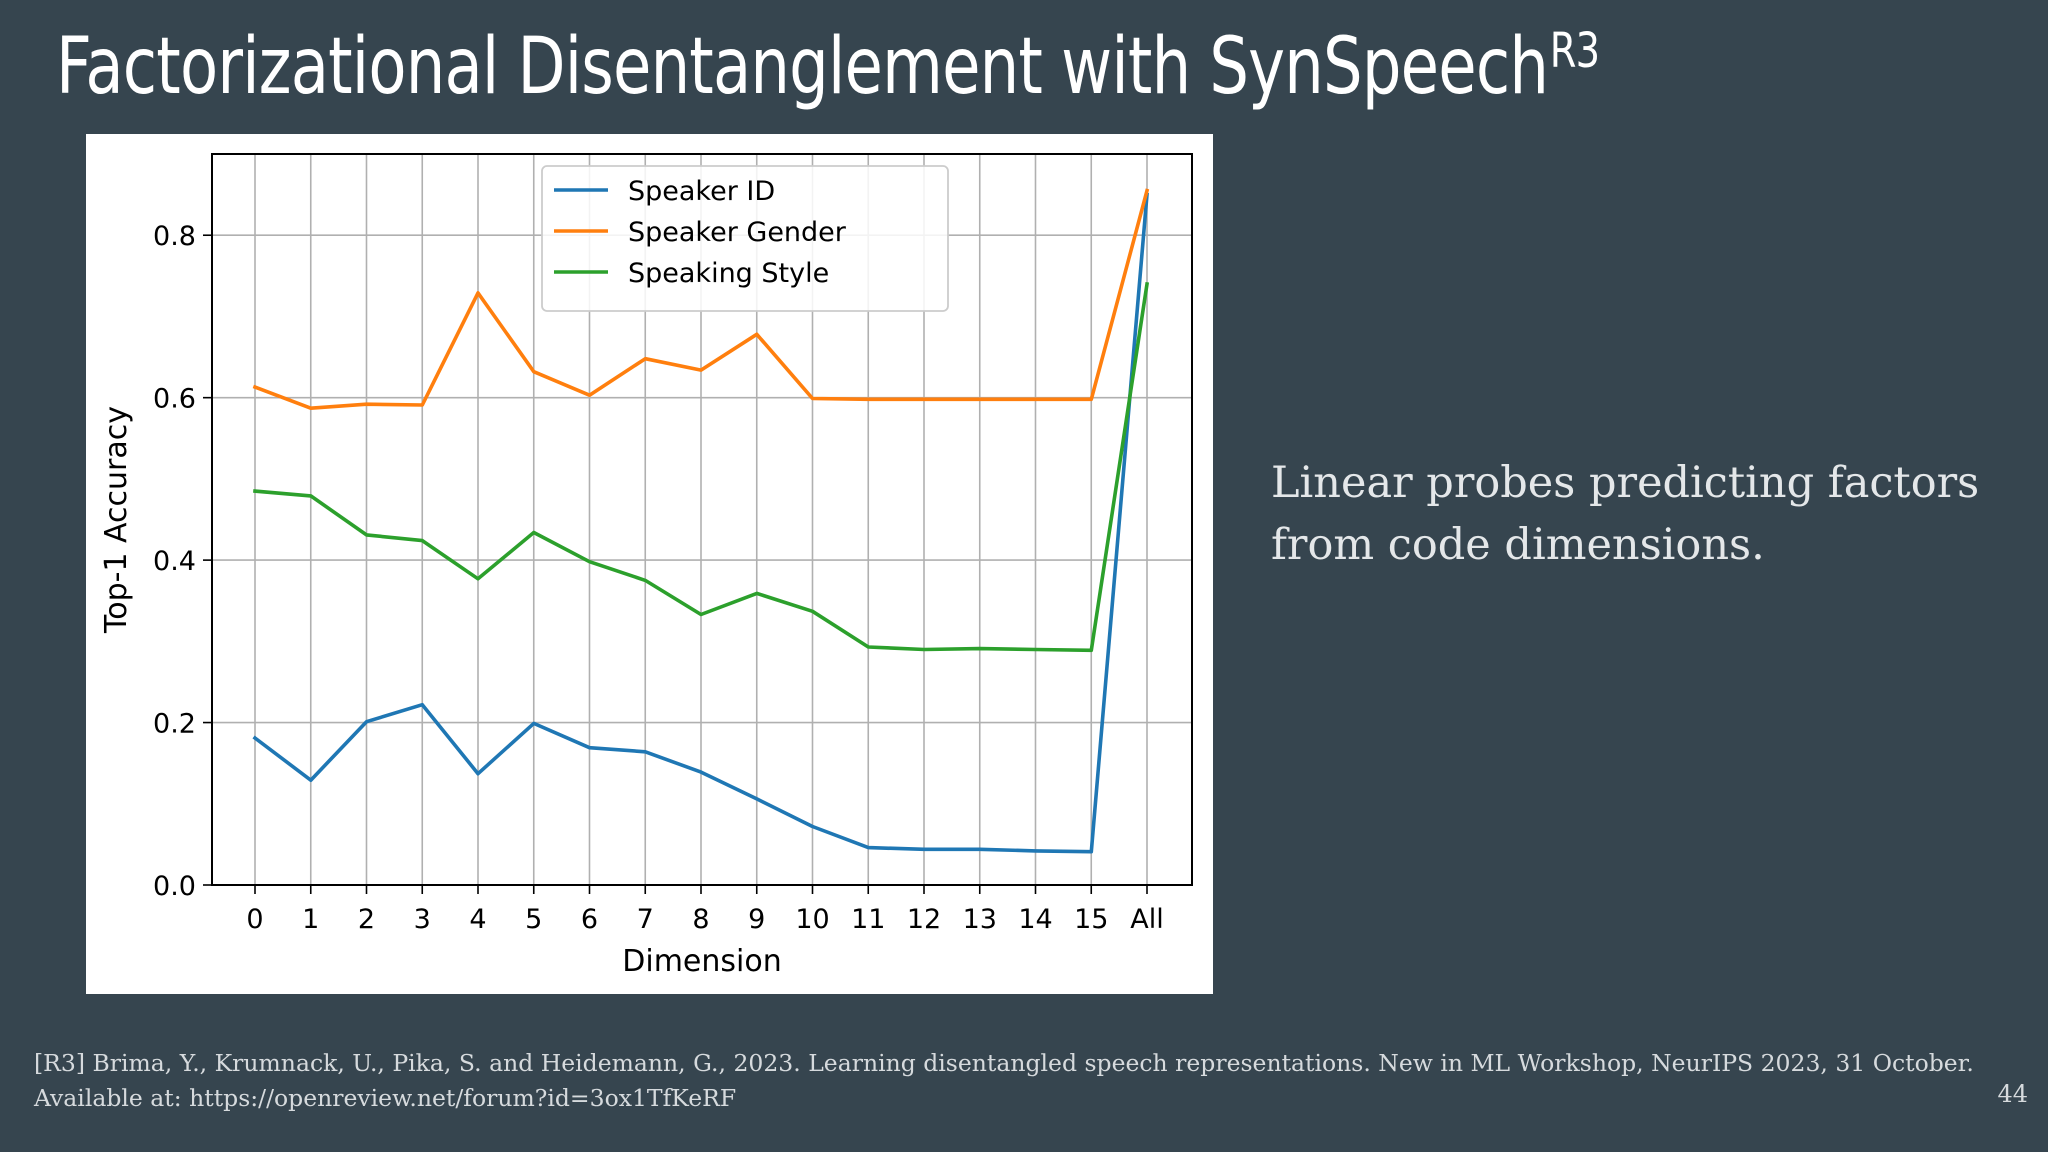 The height and width of the screenshot is (1152, 2048). I want to click on x-tick-label: 10, so click(812, 919).